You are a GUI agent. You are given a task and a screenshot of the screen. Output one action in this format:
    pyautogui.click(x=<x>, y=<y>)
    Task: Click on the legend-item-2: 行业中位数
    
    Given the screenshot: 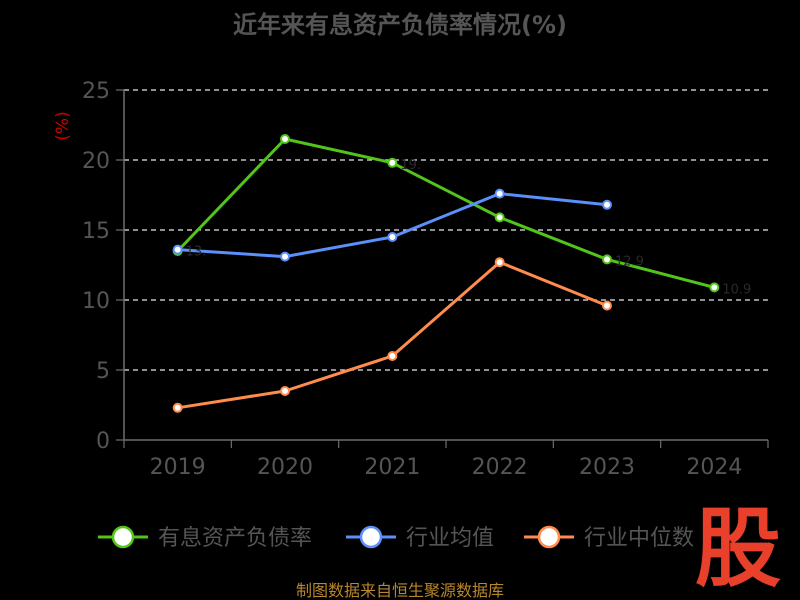 What is the action you would take?
    pyautogui.click(x=609, y=538)
    